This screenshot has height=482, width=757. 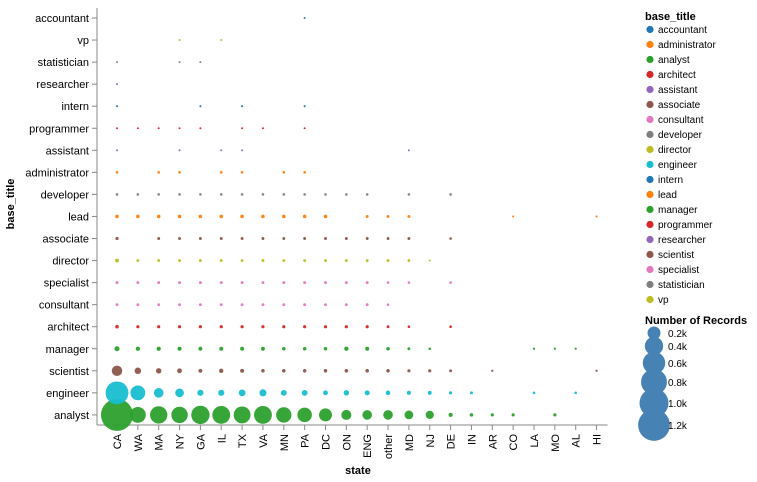 I want to click on x-tick-label: TX, so click(x=243, y=440).